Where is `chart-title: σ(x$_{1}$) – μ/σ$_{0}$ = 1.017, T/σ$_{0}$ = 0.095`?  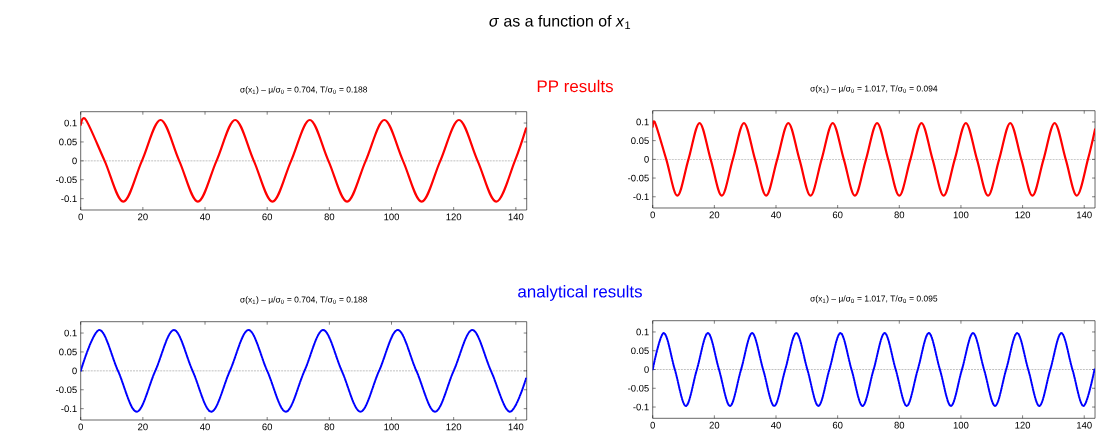 chart-title: σ(x$_{1}$) – μ/σ$_{0}$ = 1.017, T/σ$_{0}$ = 0.095 is located at coordinates (874, 299).